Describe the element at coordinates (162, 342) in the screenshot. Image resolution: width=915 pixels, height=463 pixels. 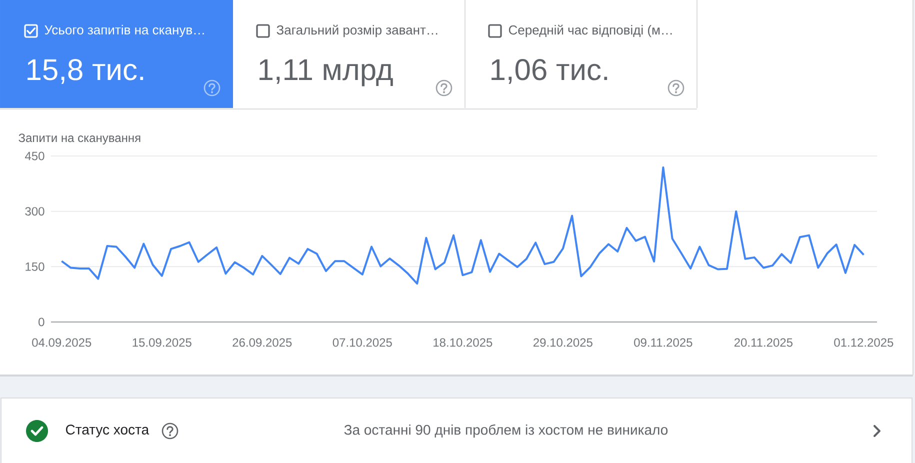
I see `x-tick-label: 15.09.2025` at that location.